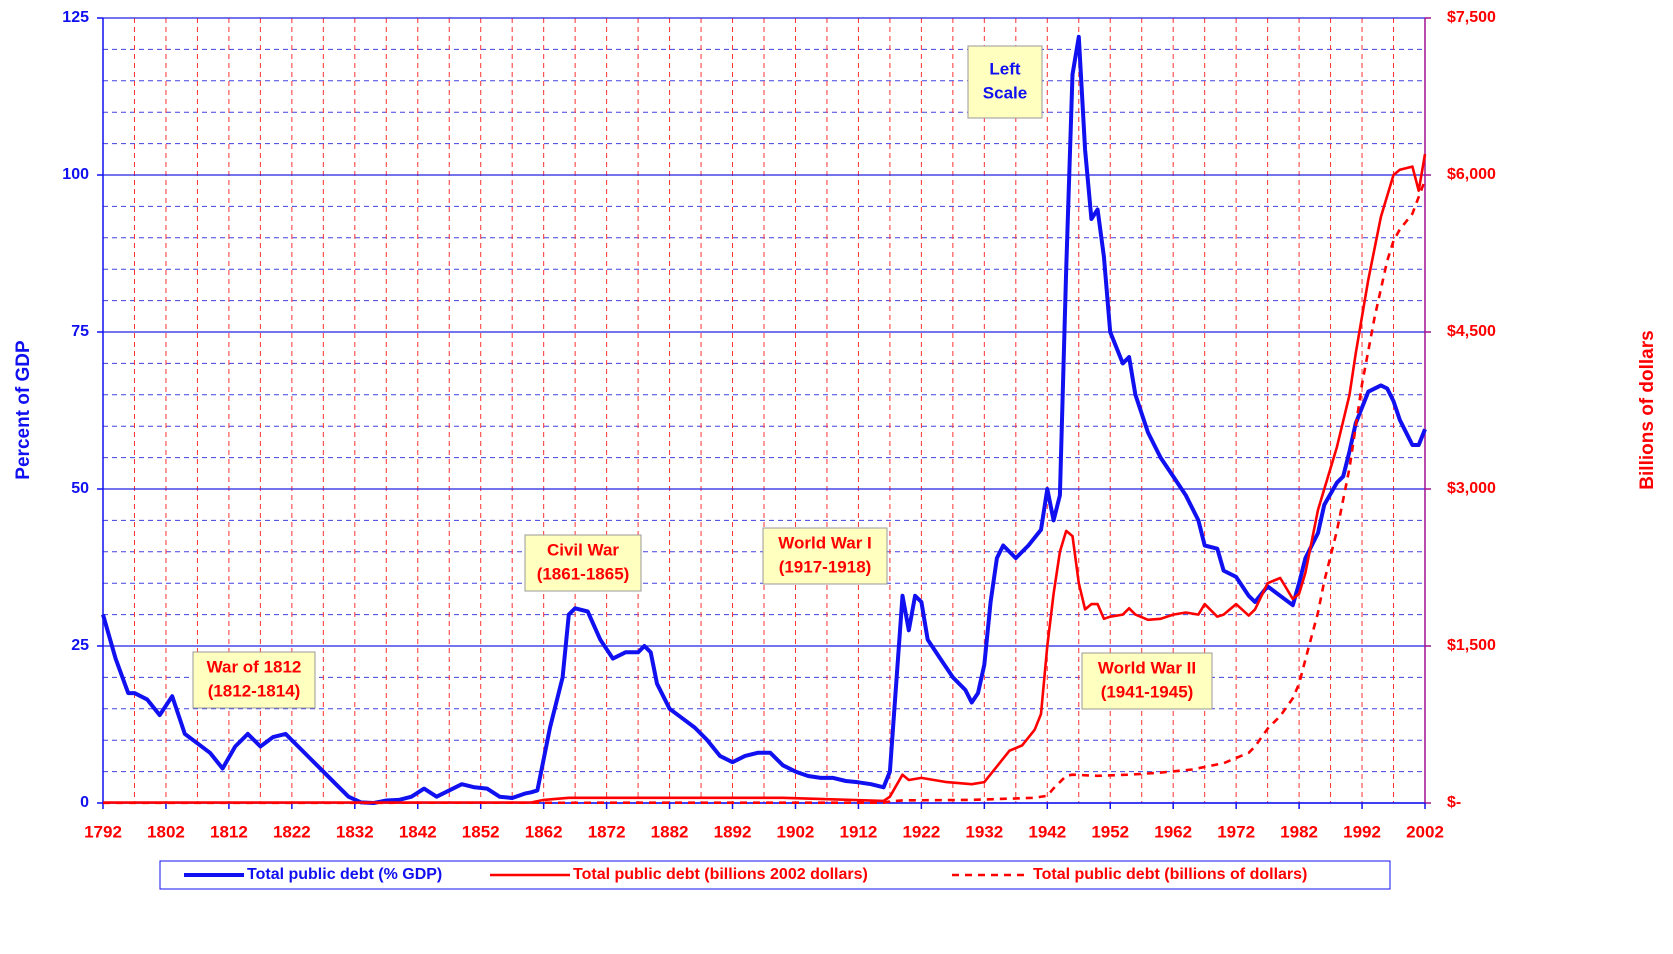 This screenshot has height=954, width=1673. Describe the element at coordinates (1147, 691) in the screenshot. I see `annotation-text: (1941-1945)` at that location.